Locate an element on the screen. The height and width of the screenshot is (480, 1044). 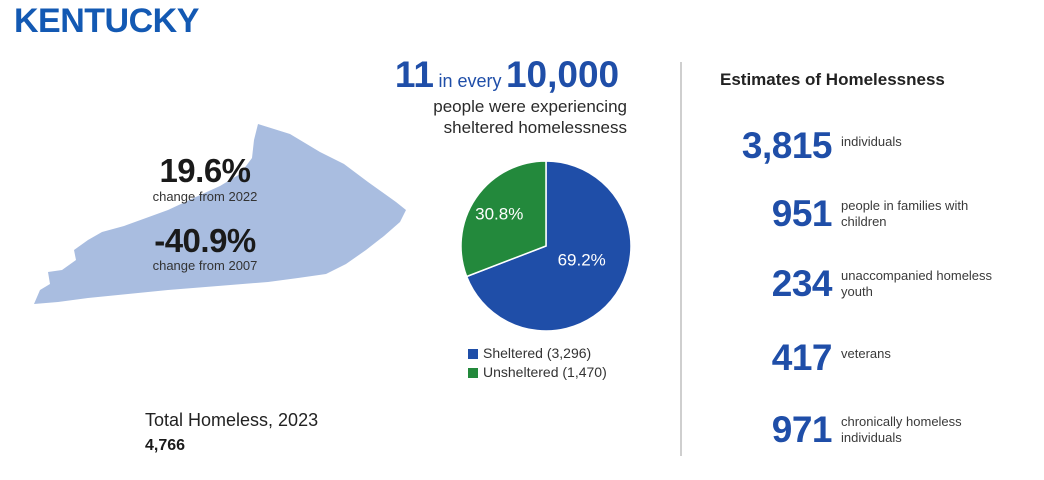
pie-label-unsheltered: 30.8% is located at coordinates (499, 214).